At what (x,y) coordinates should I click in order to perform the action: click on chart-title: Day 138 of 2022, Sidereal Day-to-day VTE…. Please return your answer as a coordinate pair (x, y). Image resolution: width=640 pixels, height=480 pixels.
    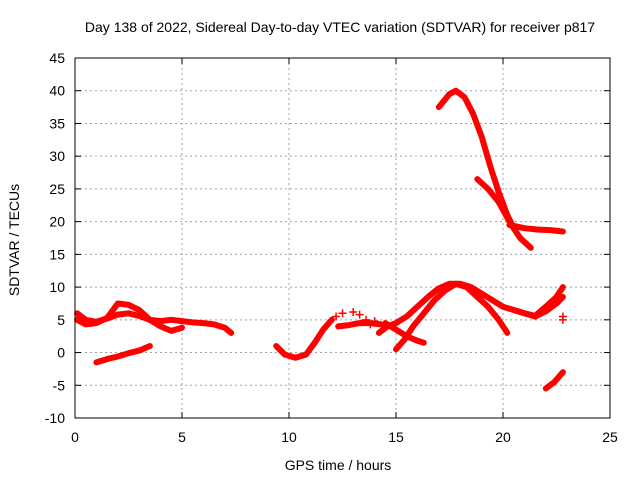
    Looking at the image, I should click on (340, 27).